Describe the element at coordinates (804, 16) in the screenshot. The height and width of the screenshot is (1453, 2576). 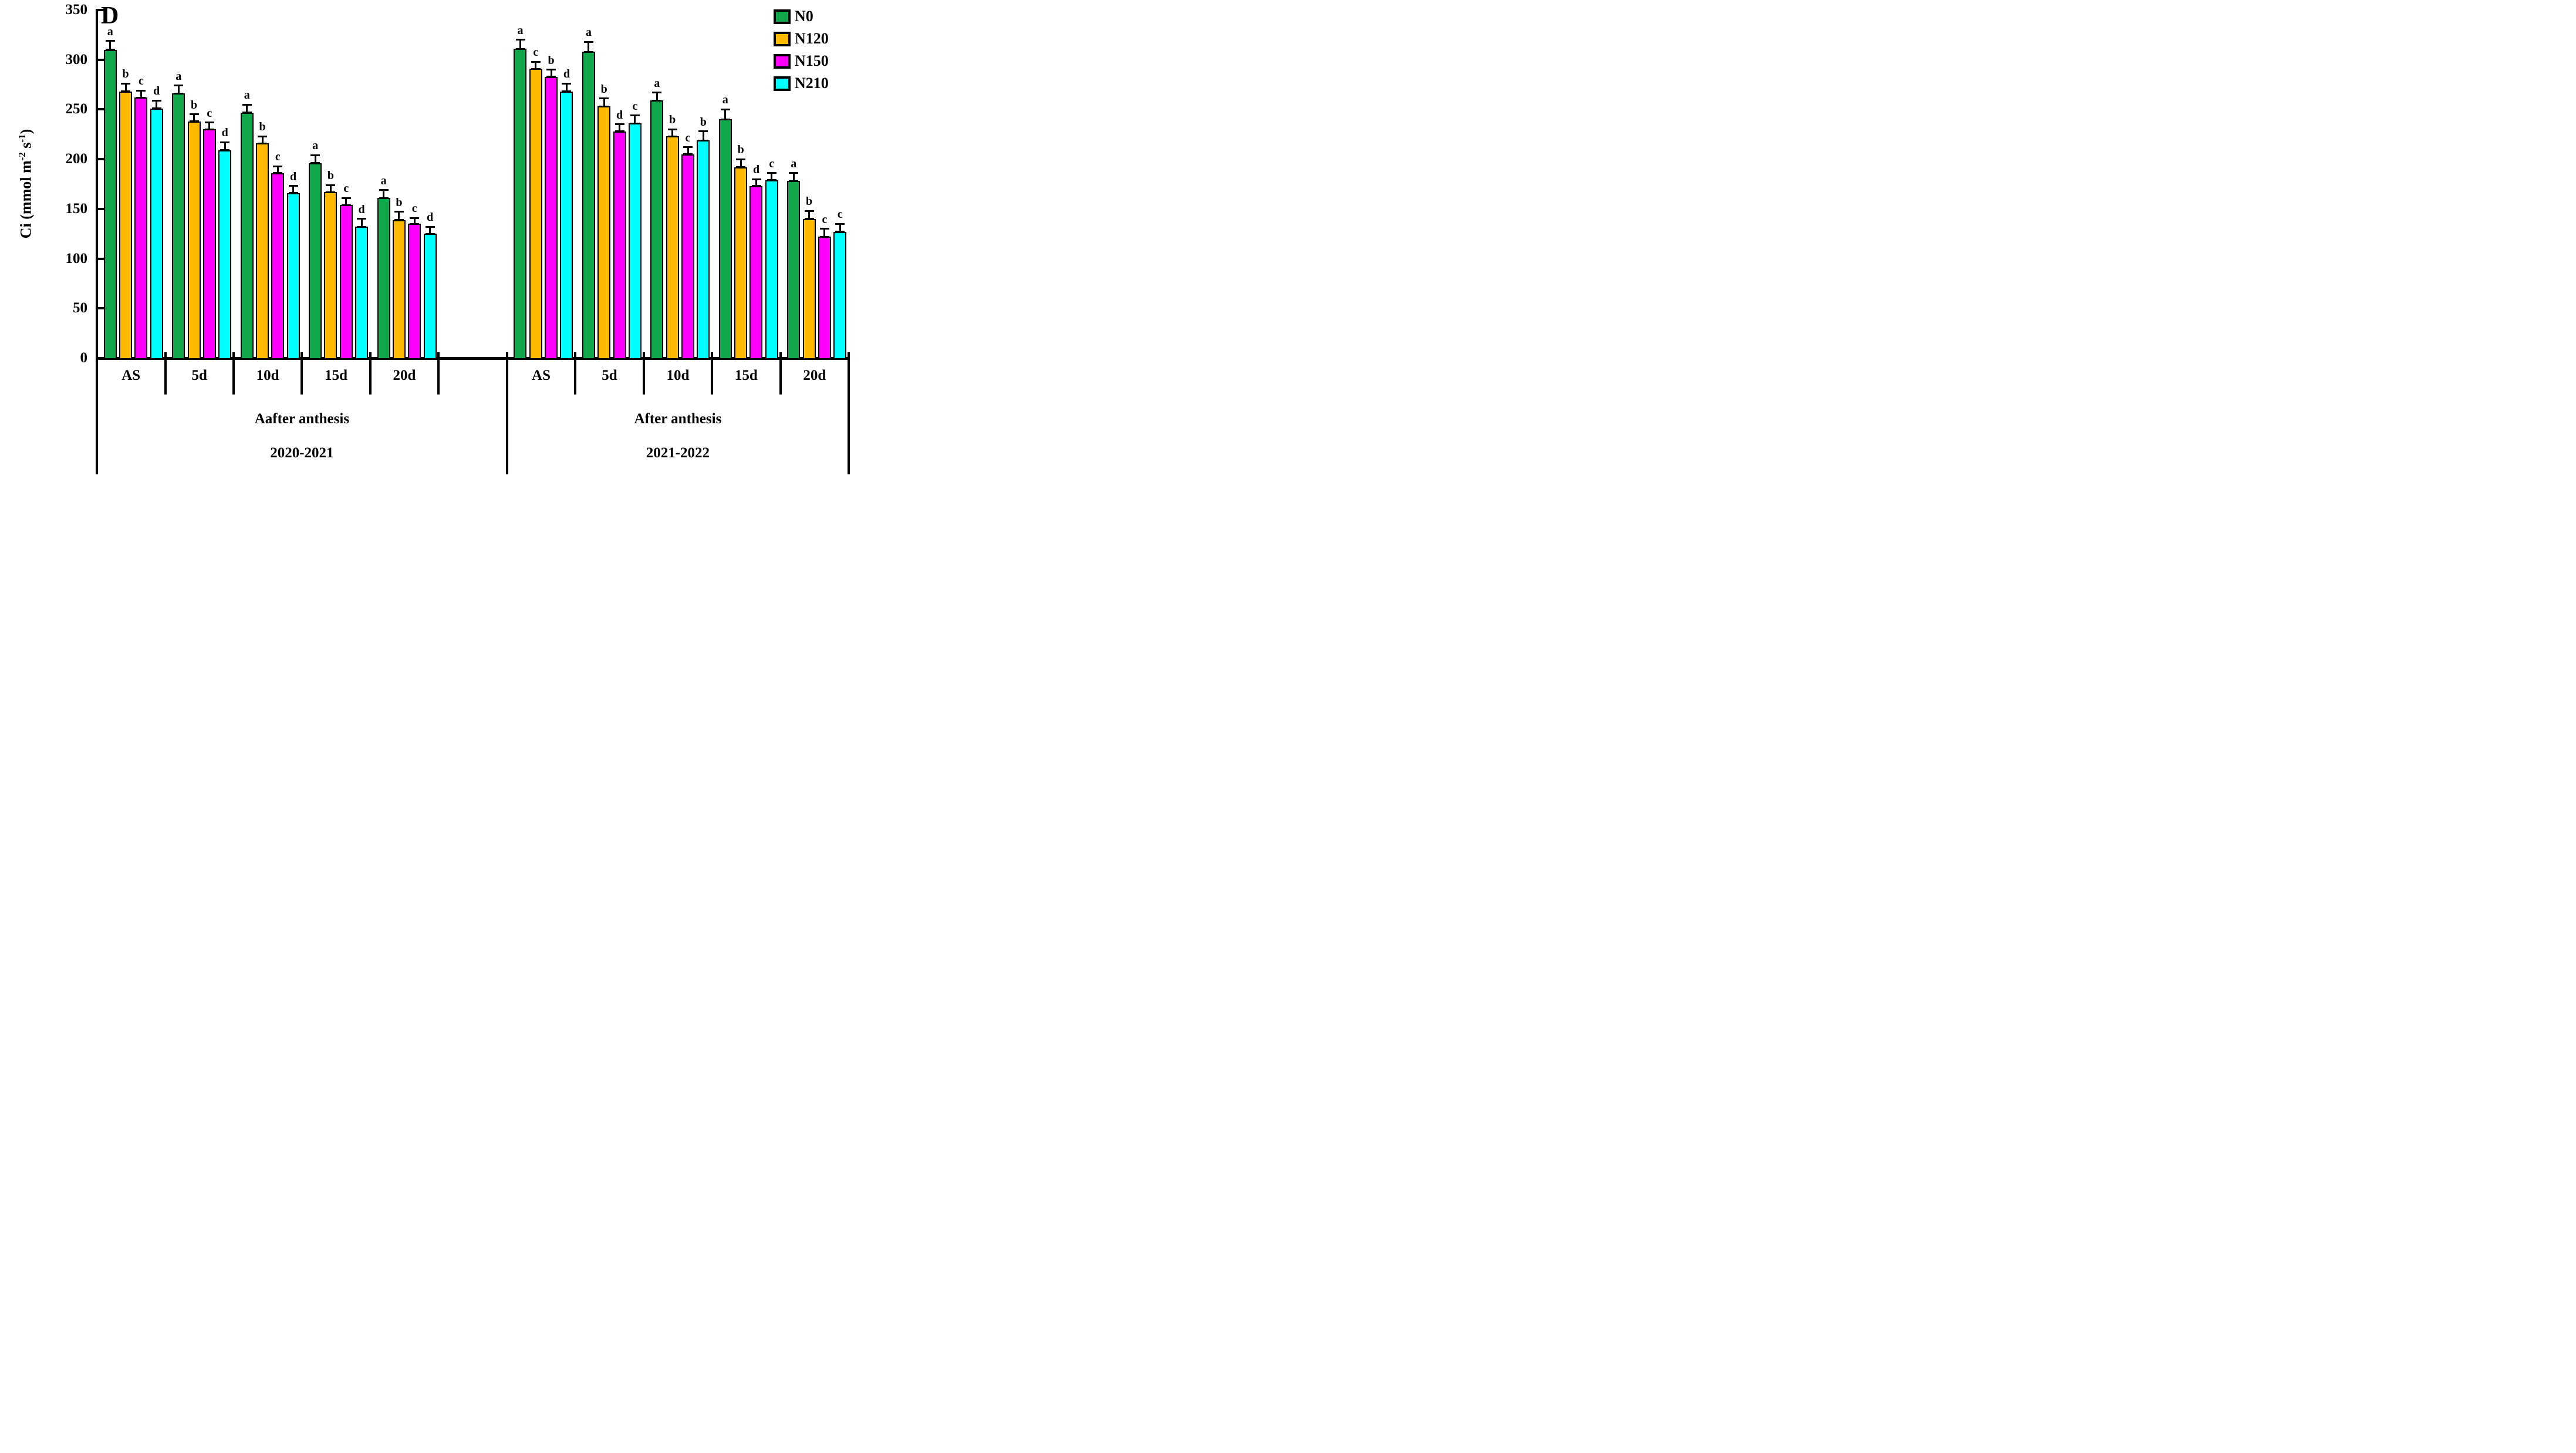
I see `legend-label: N0` at that location.